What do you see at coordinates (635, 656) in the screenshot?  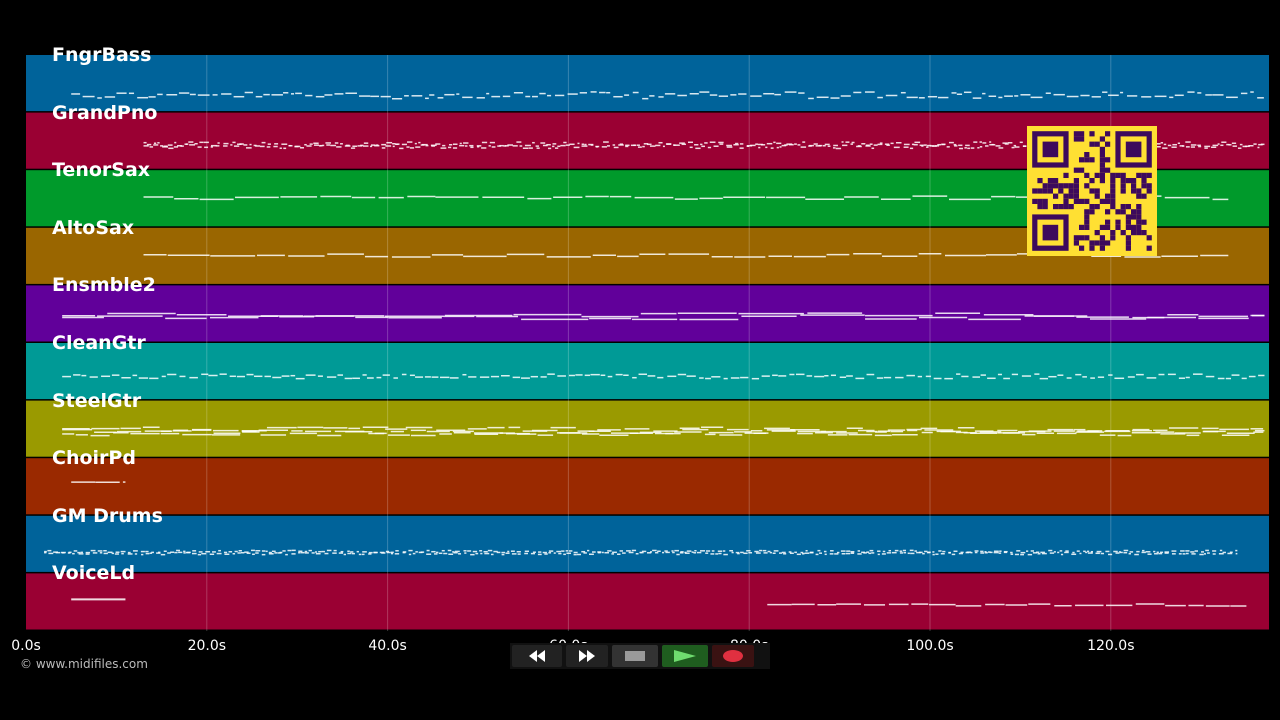 I see `stop-button` at bounding box center [635, 656].